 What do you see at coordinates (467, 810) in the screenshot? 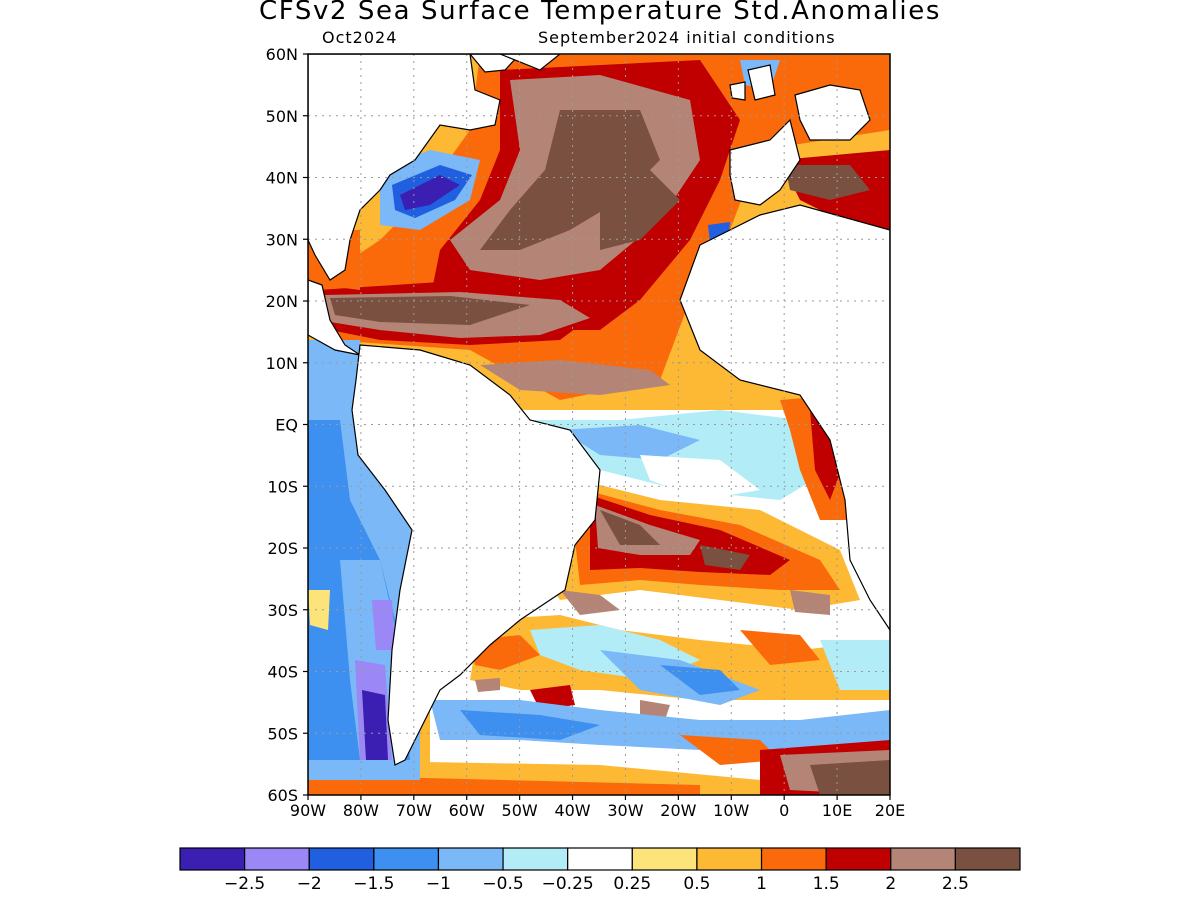
I see `lon-tick-label: 60W` at bounding box center [467, 810].